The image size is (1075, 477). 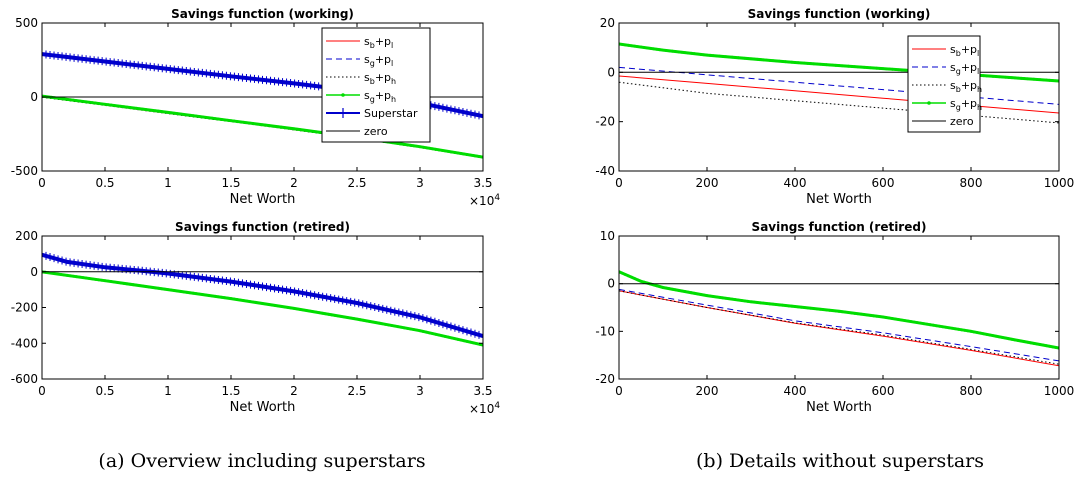 I want to click on axes-box, so click(x=839, y=97).